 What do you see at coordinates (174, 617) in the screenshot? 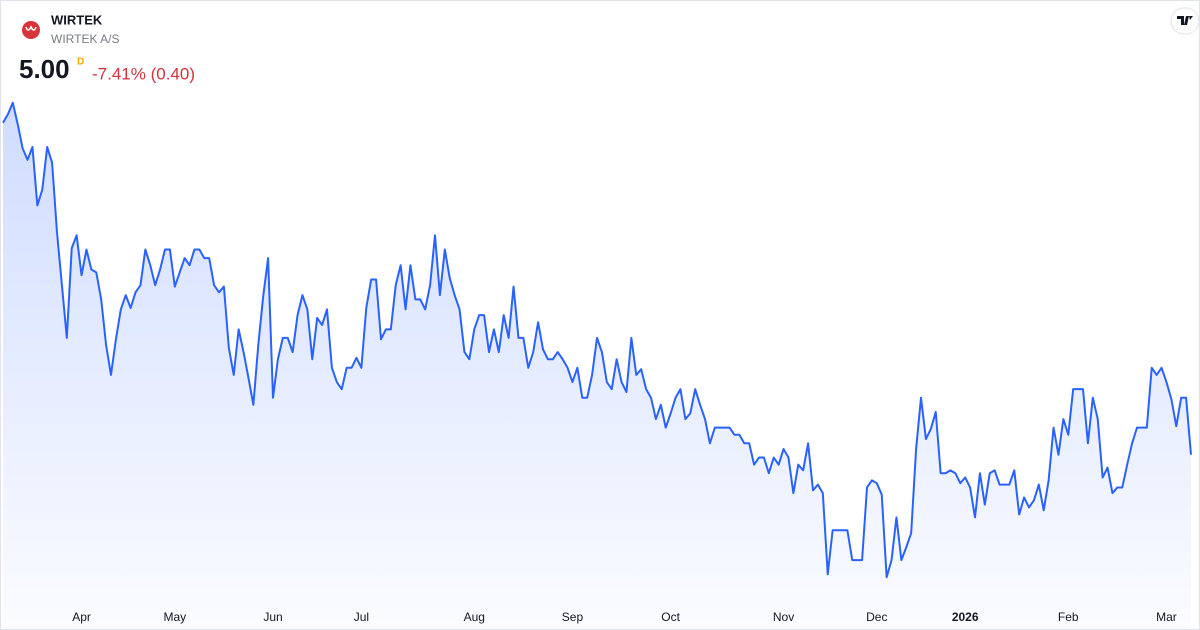
I see `x-tick-label: May` at bounding box center [174, 617].